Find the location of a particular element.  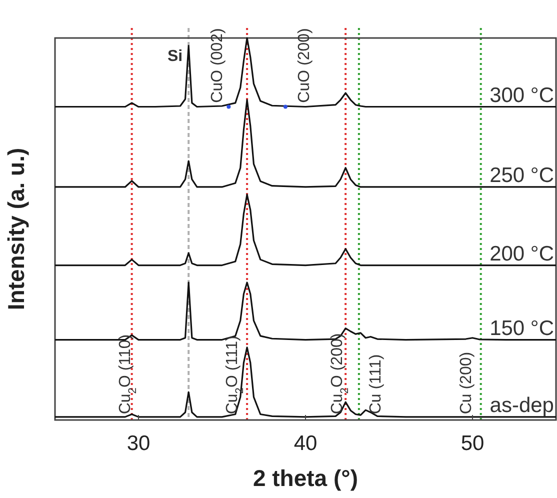

annotation: CuO (200) is located at coordinates (304, 65).